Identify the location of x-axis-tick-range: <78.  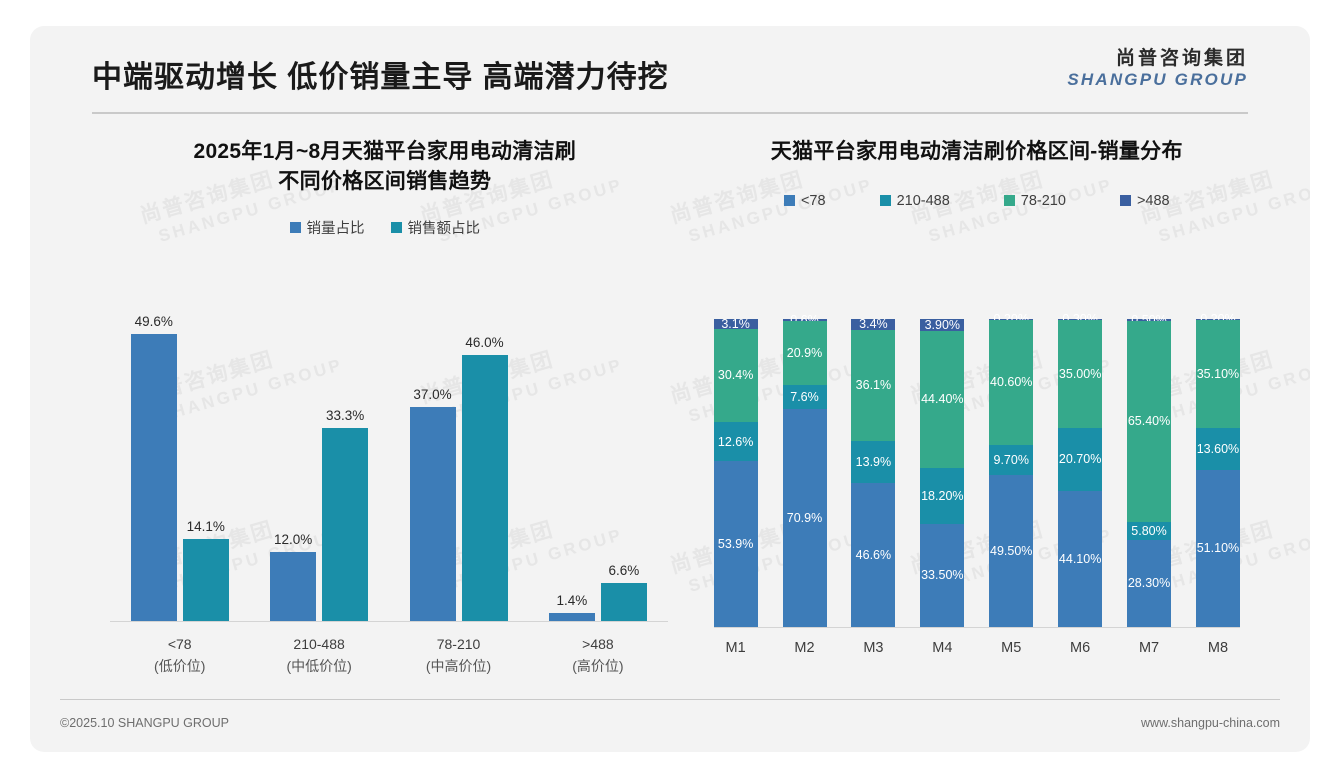
(179, 644).